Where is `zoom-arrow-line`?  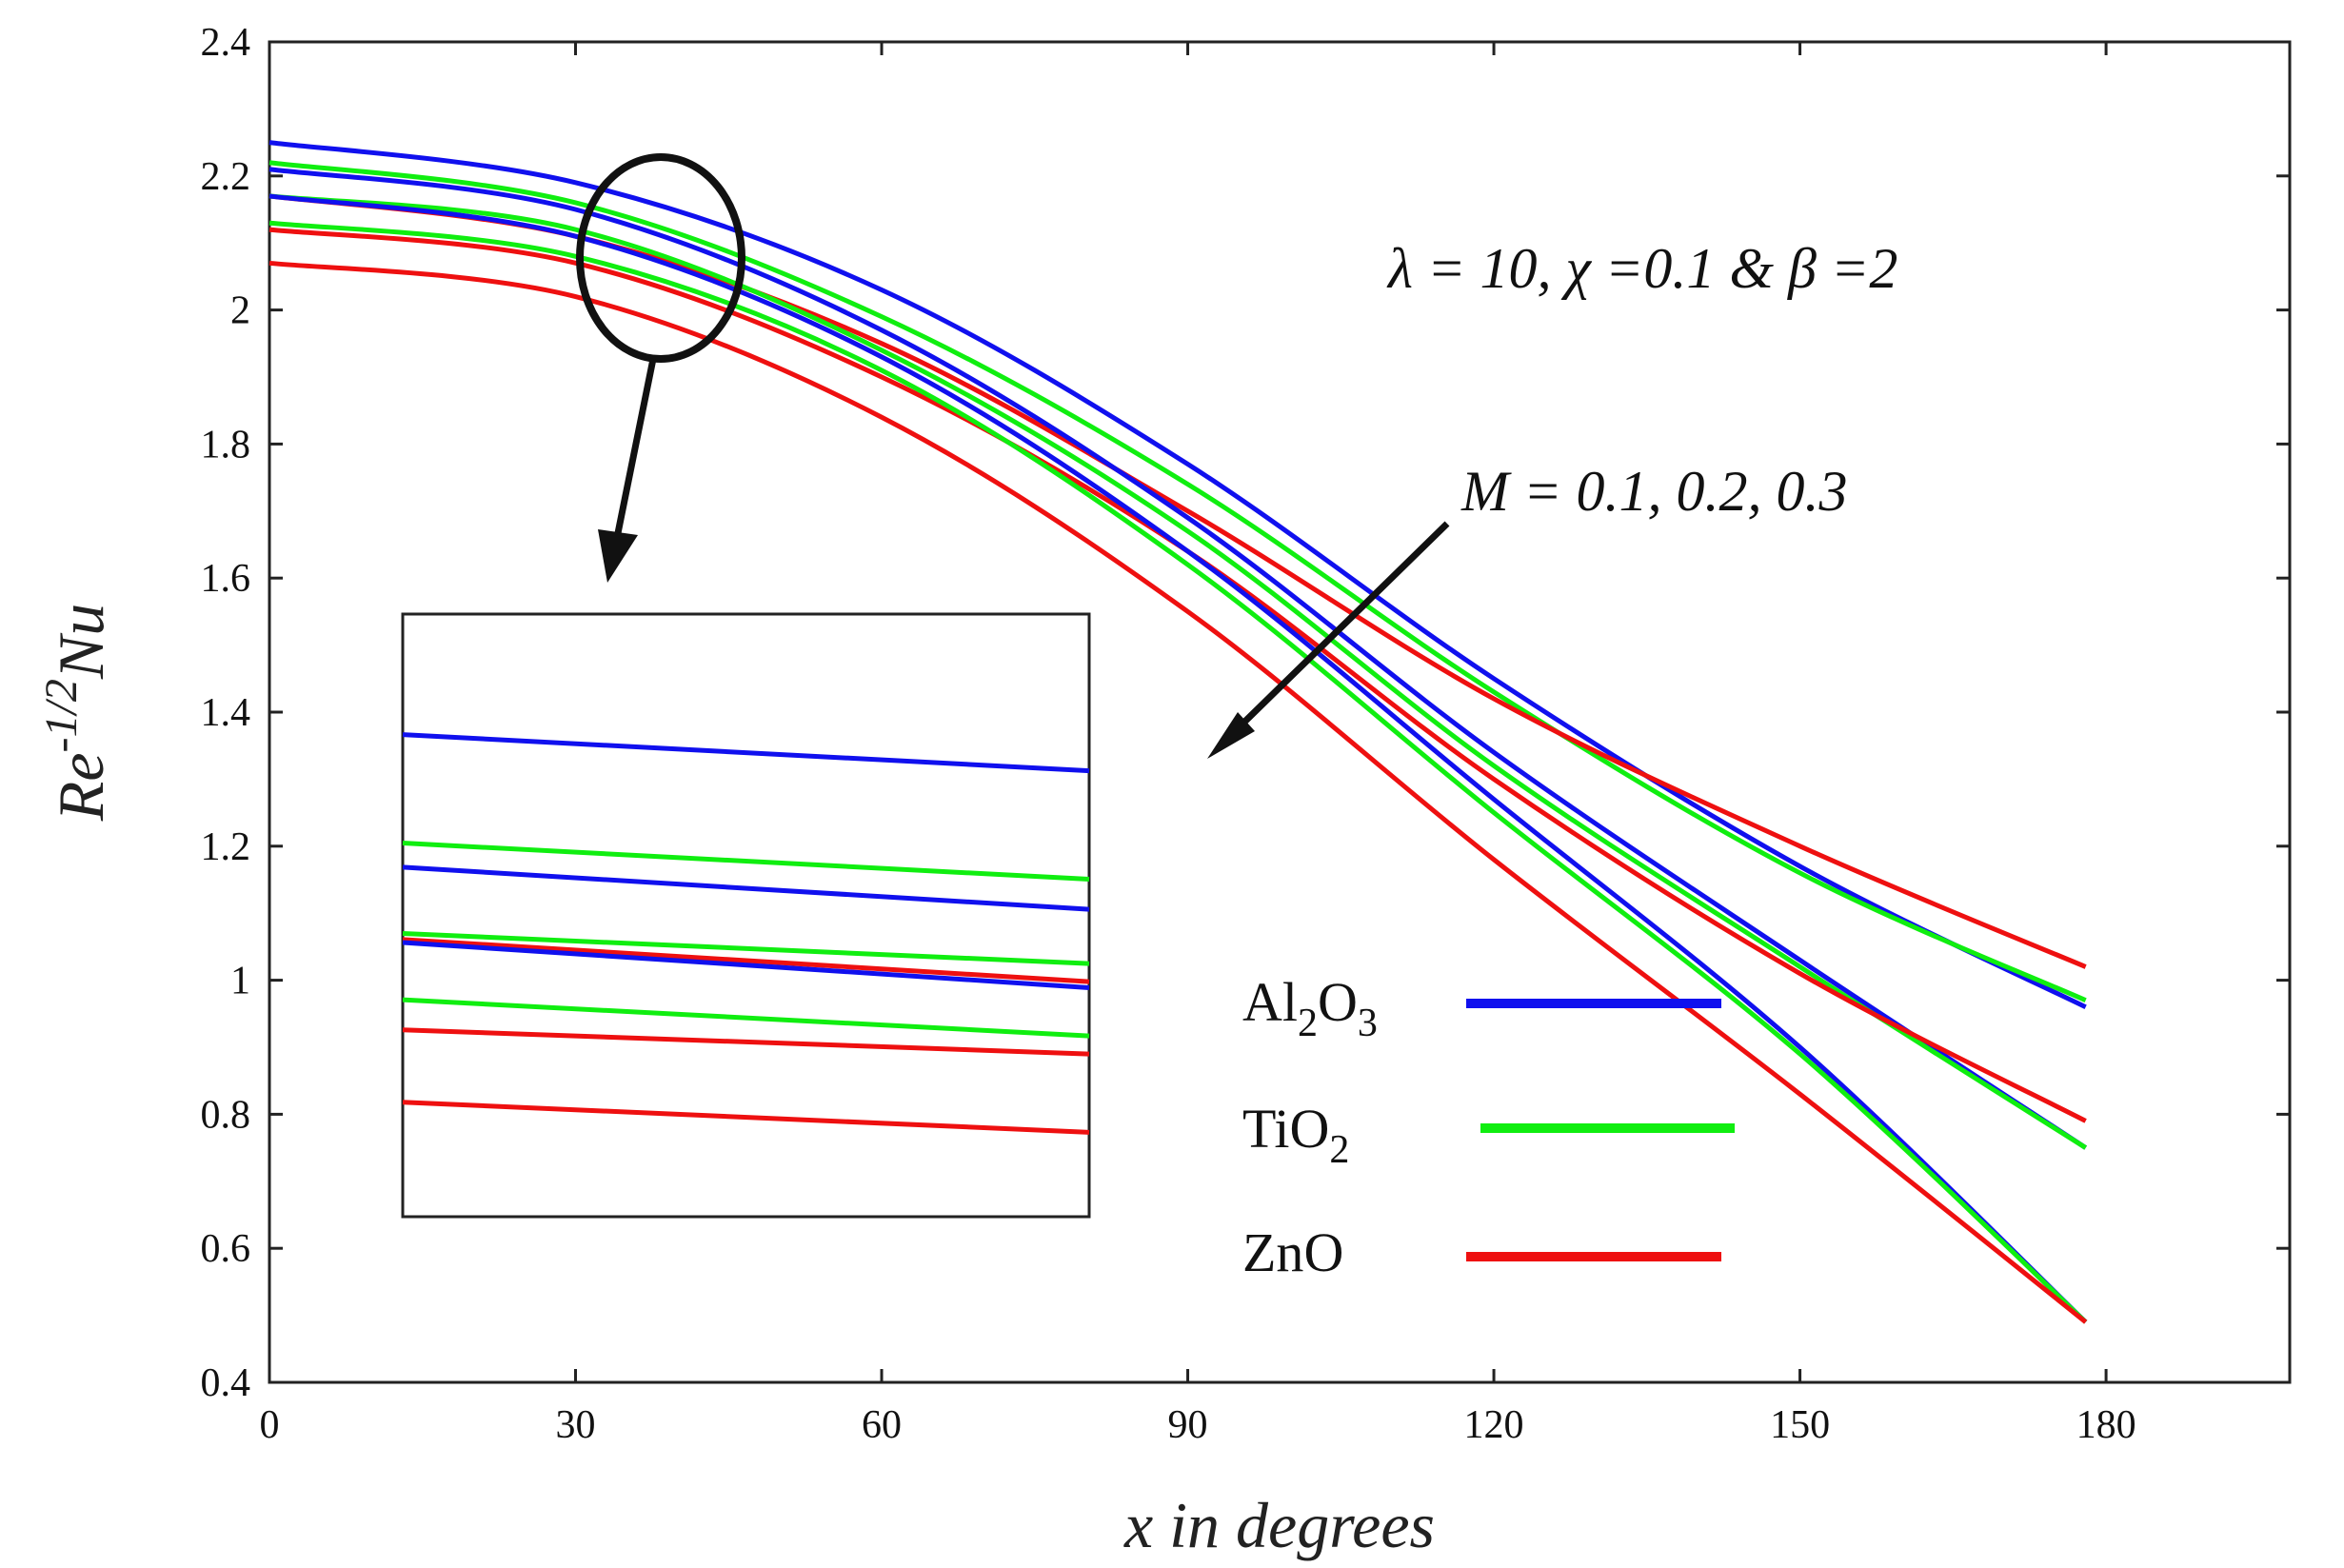 zoom-arrow-line is located at coordinates (635, 449).